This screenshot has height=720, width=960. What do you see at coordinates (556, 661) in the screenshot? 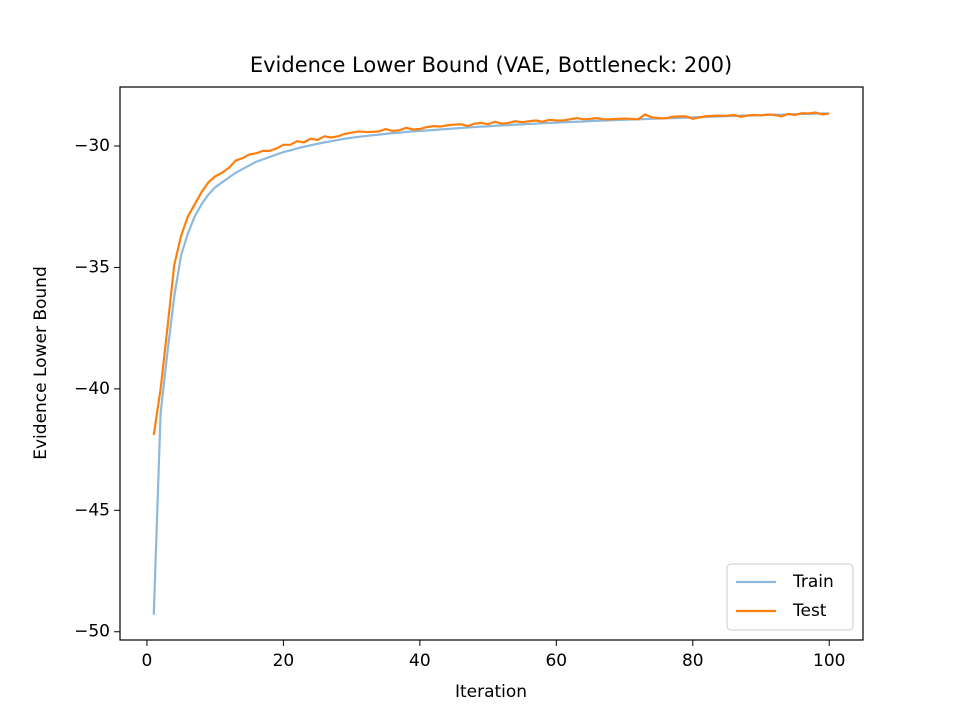
I see `x-tick-label: 60` at bounding box center [556, 661].